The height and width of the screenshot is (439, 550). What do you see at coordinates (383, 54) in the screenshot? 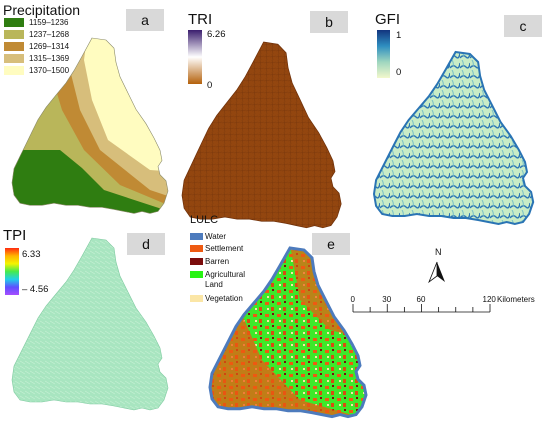
I see `gfi-color-ramp` at bounding box center [383, 54].